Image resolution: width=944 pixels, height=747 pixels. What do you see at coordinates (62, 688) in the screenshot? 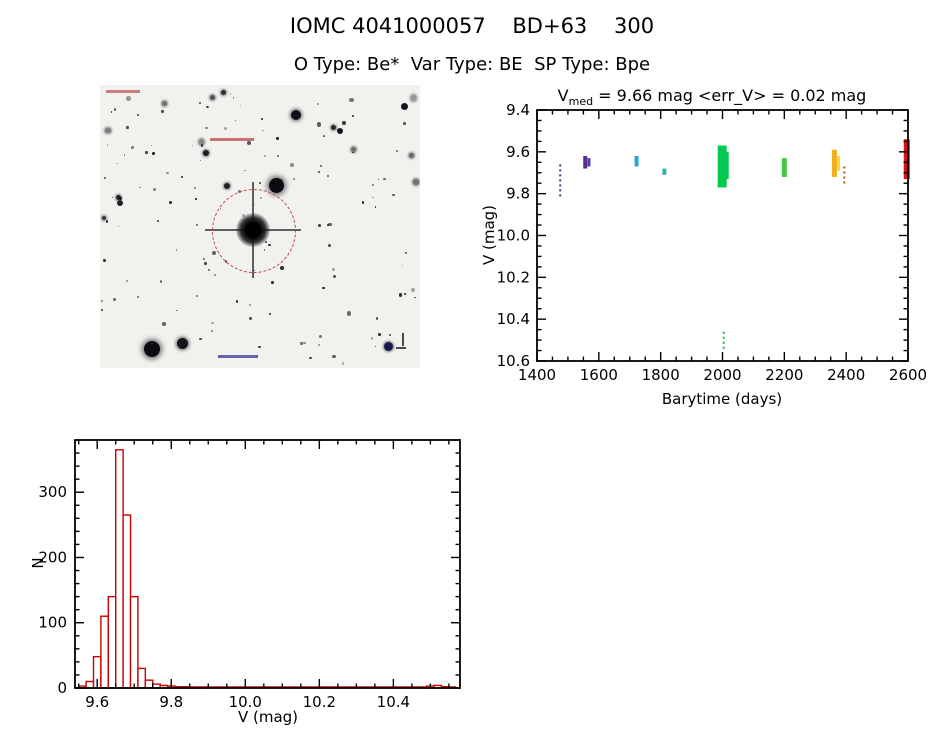
I see `hist-y-tick-label: 0` at bounding box center [62, 688].